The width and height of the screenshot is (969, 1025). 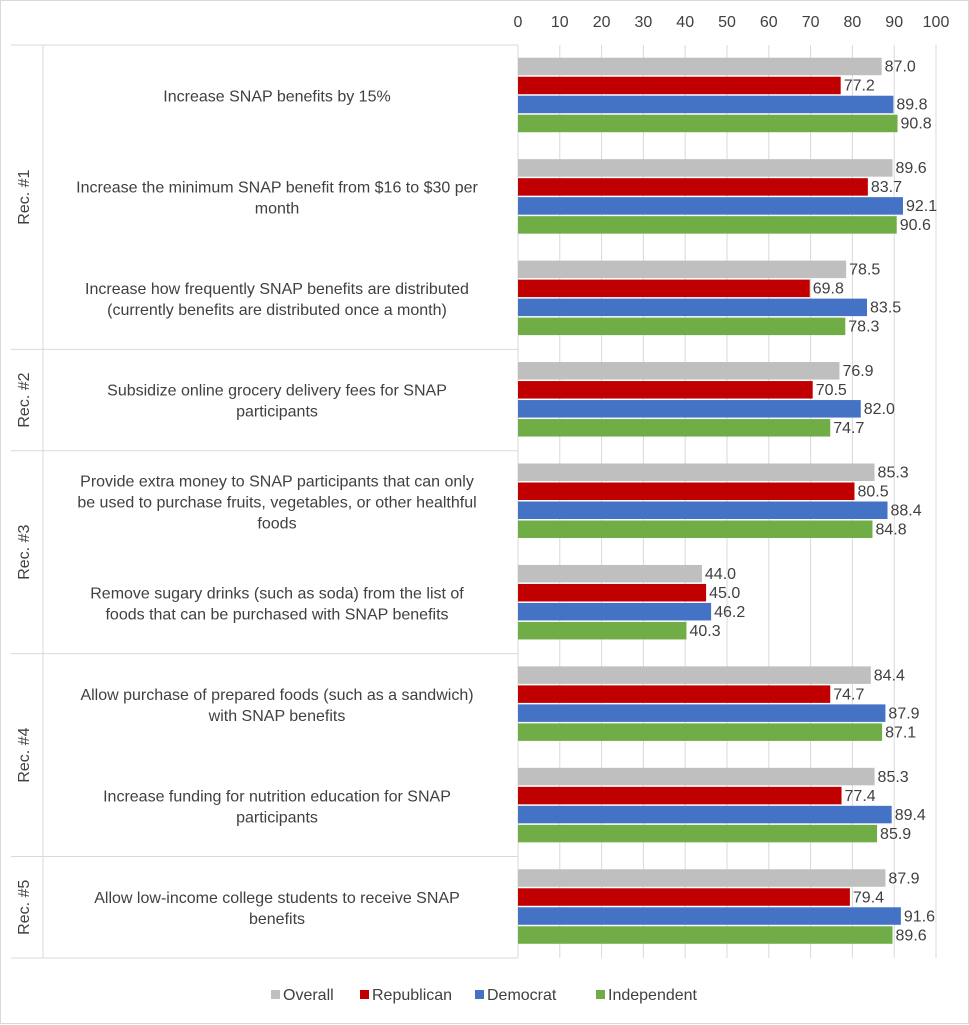 I want to click on value-label: 87.0, so click(x=900, y=67).